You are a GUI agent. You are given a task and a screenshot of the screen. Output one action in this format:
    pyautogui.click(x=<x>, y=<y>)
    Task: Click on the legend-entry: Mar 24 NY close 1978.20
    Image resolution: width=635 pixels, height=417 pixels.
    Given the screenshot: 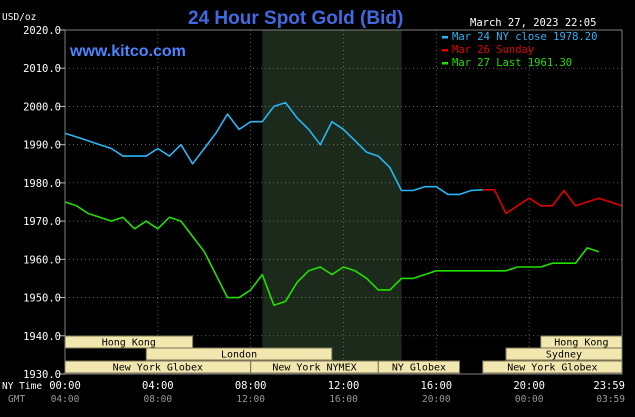 What is the action you would take?
    pyautogui.click(x=524, y=37)
    